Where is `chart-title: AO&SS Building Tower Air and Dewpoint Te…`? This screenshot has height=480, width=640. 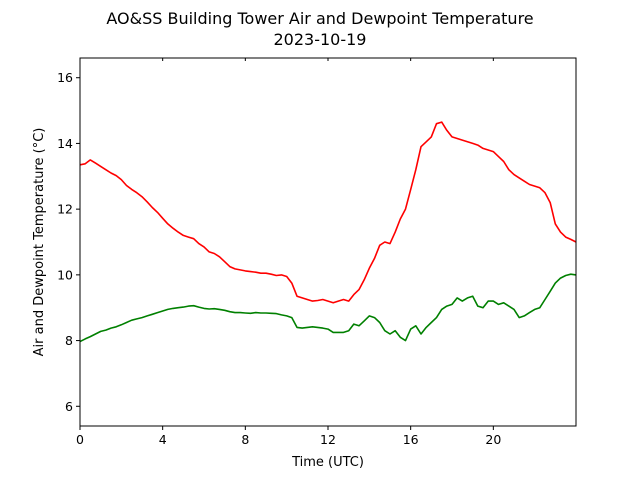 chart-title: AO&SS Building Tower Air and Dewpoint Te… is located at coordinates (319, 18).